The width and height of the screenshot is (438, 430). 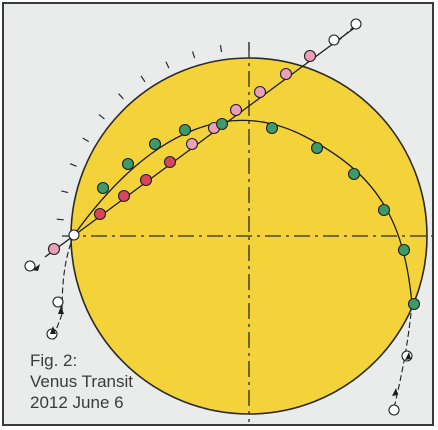 What do you see at coordinates (54, 360) in the screenshot?
I see `caption-figure-number: Fig. 2:` at bounding box center [54, 360].